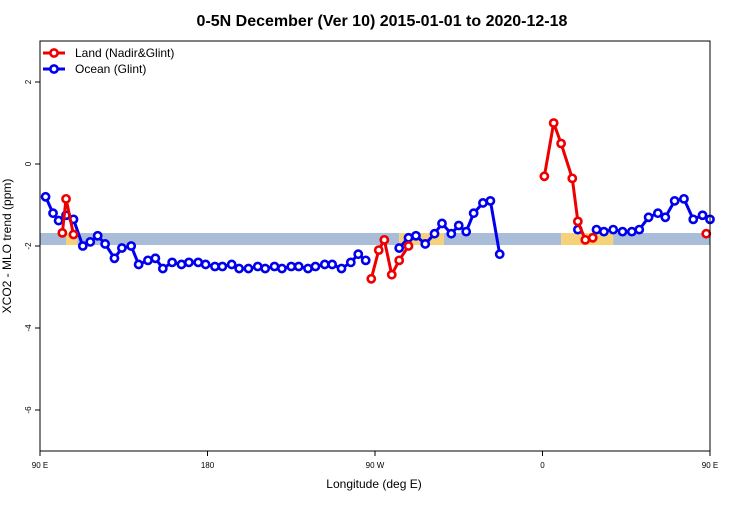 The height and width of the screenshot is (505, 750). Describe the element at coordinates (28, 246) in the screenshot. I see `y-tick-label-2: -2` at that location.